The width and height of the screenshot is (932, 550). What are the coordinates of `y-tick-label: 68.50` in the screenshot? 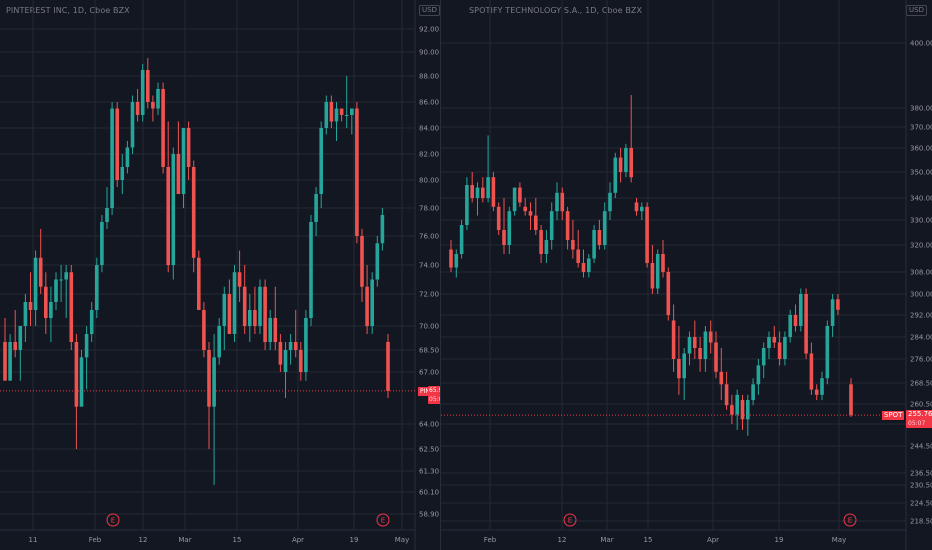 It's located at (429, 351).